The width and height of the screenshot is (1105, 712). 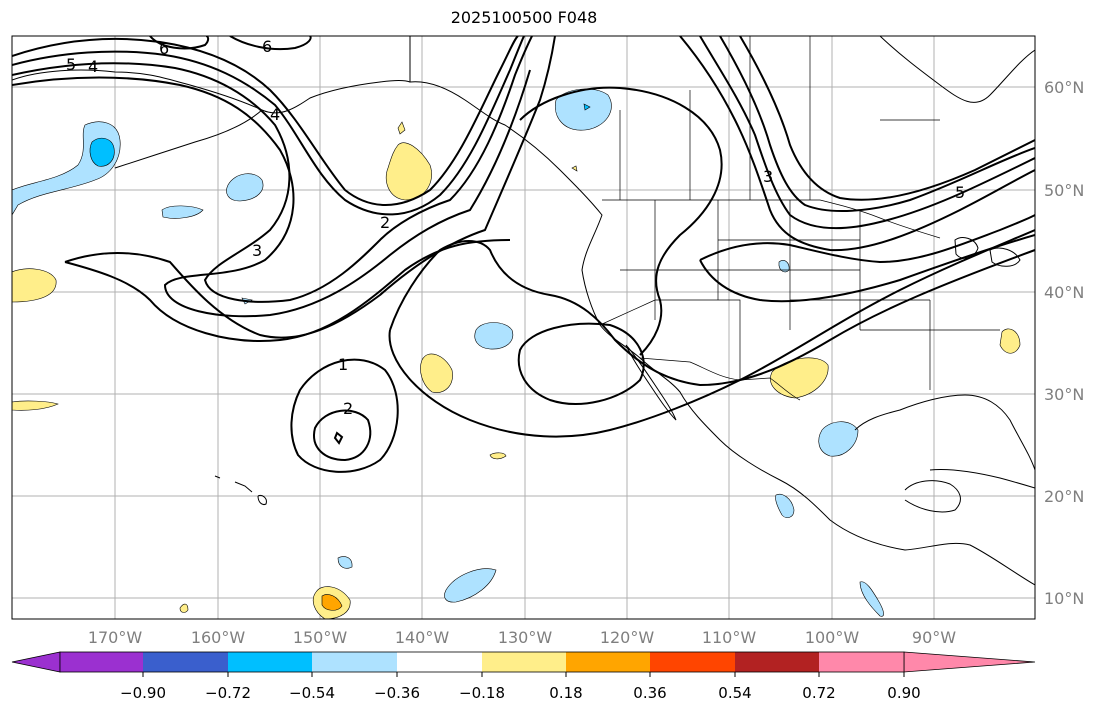 I want to click on hudson-coast, so click(x=957, y=69).